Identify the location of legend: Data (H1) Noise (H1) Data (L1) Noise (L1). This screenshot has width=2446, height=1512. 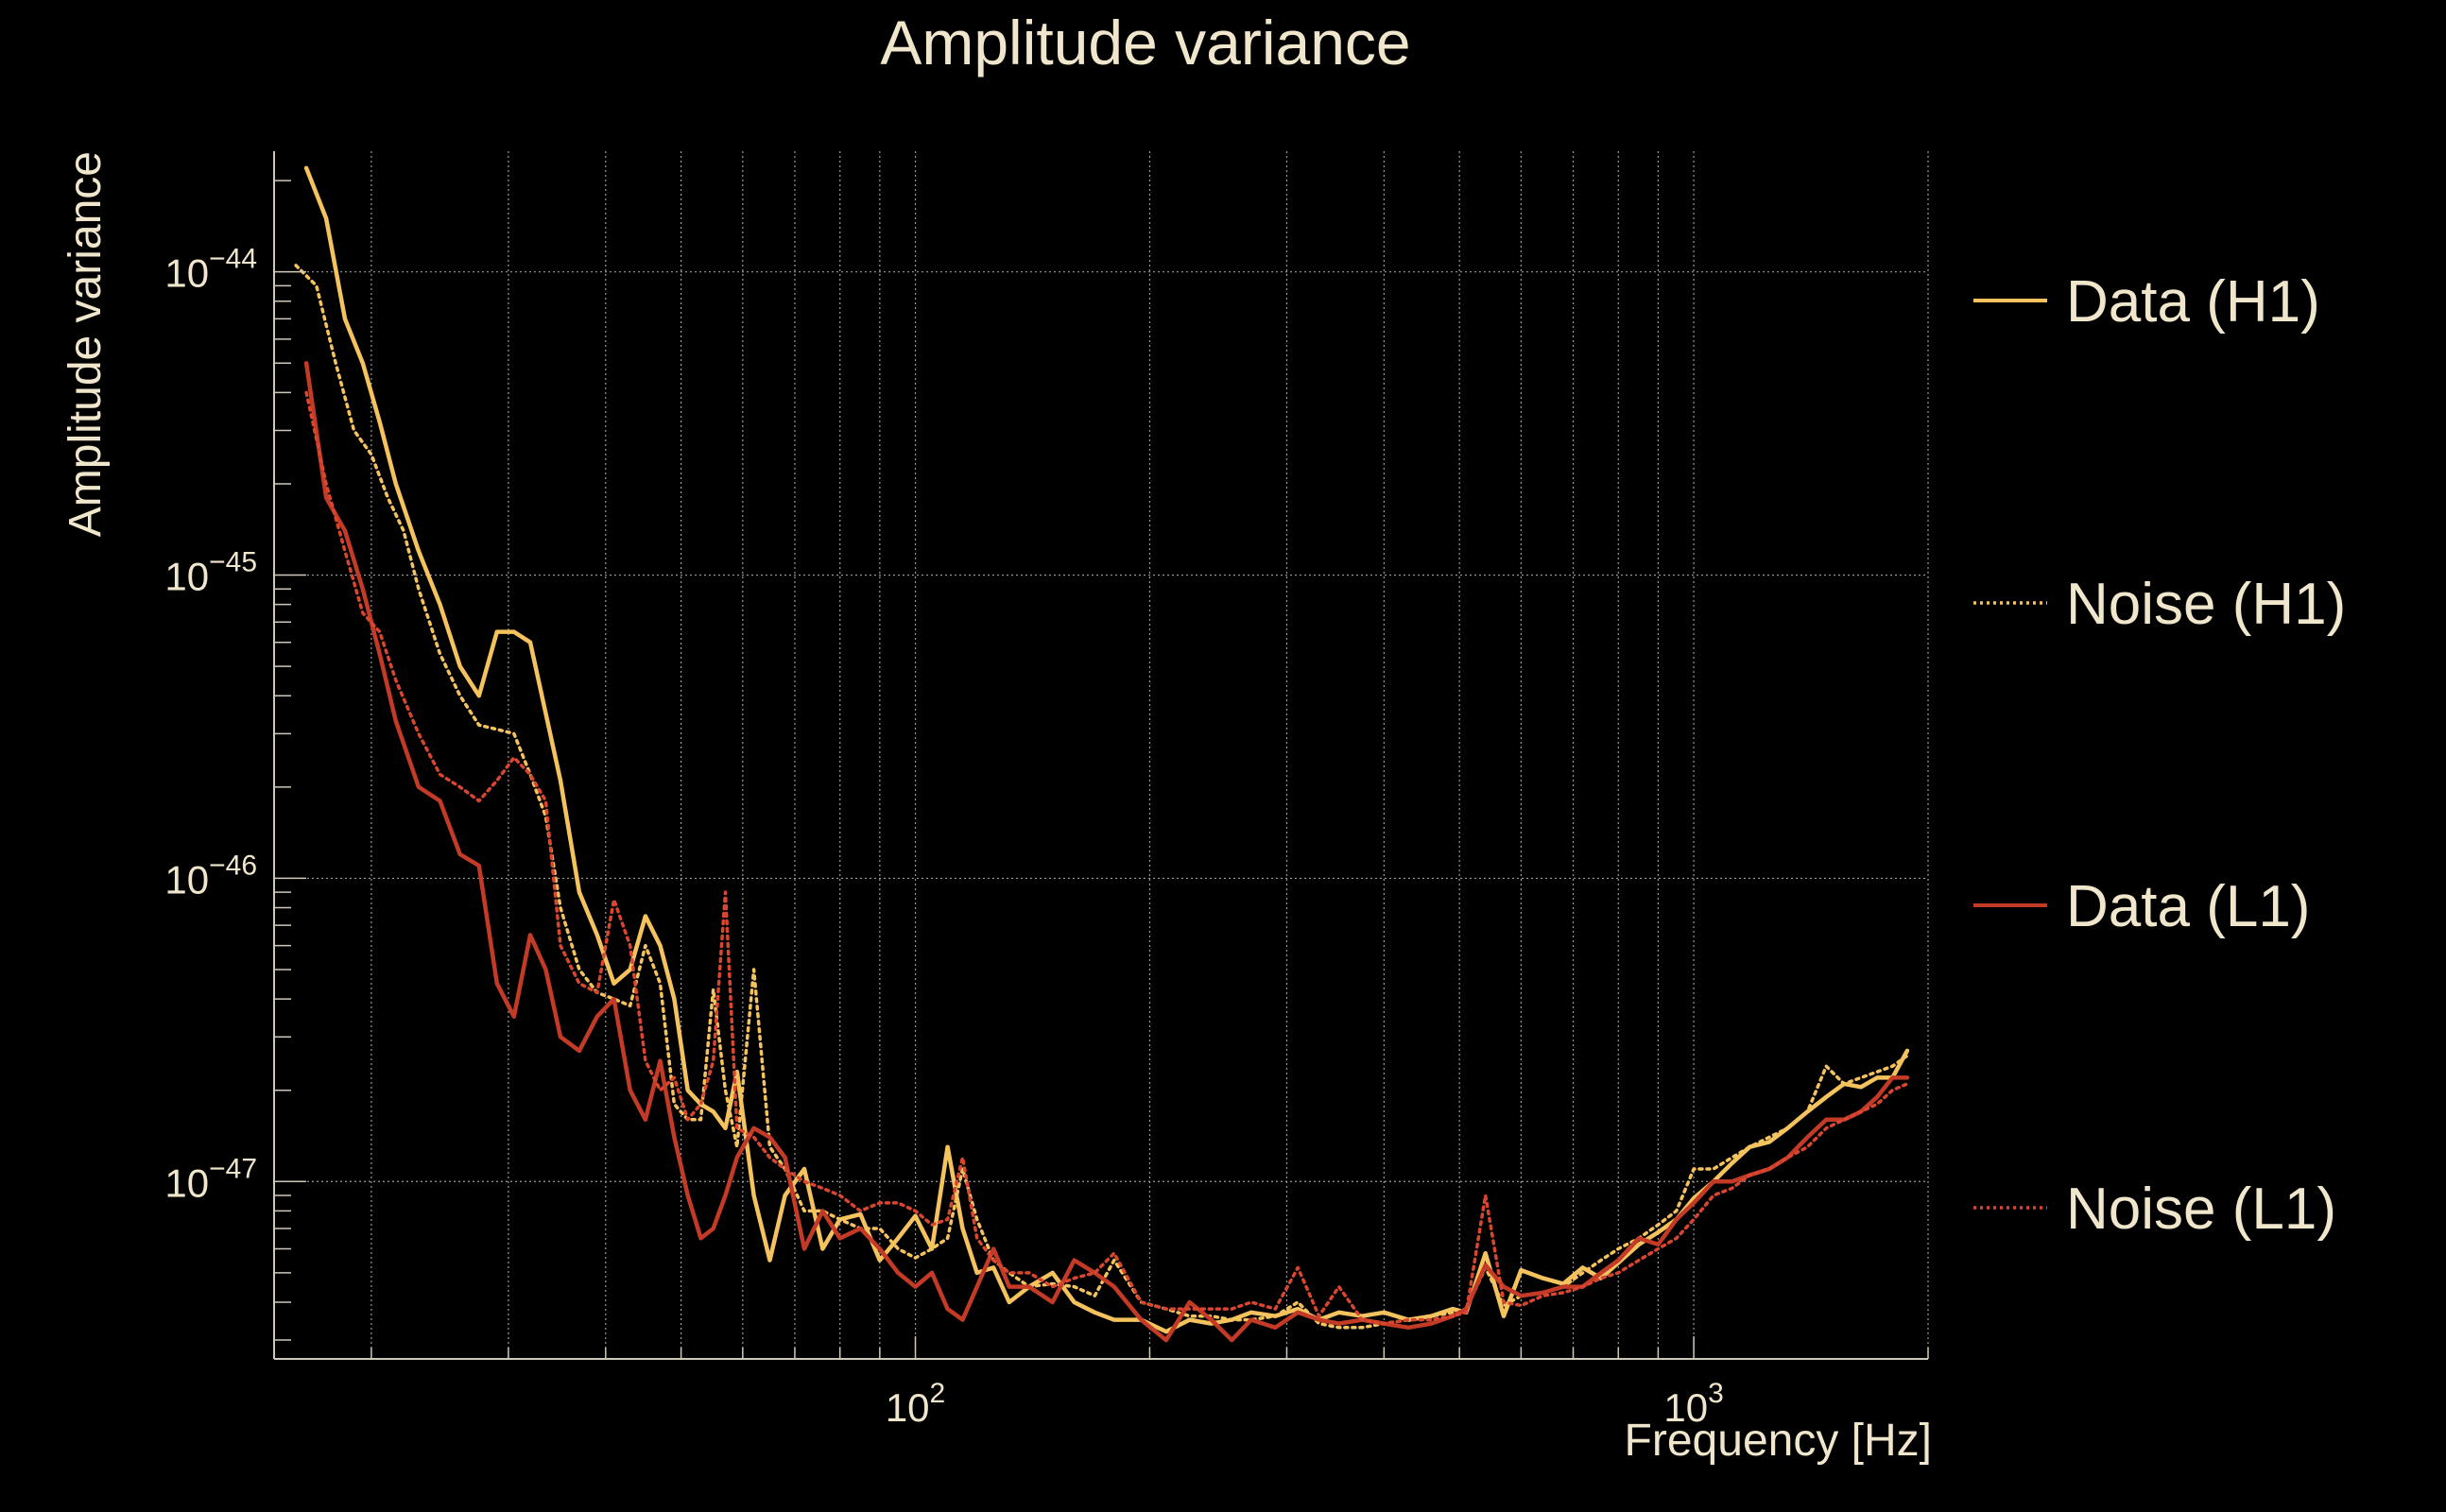
(2159, 755).